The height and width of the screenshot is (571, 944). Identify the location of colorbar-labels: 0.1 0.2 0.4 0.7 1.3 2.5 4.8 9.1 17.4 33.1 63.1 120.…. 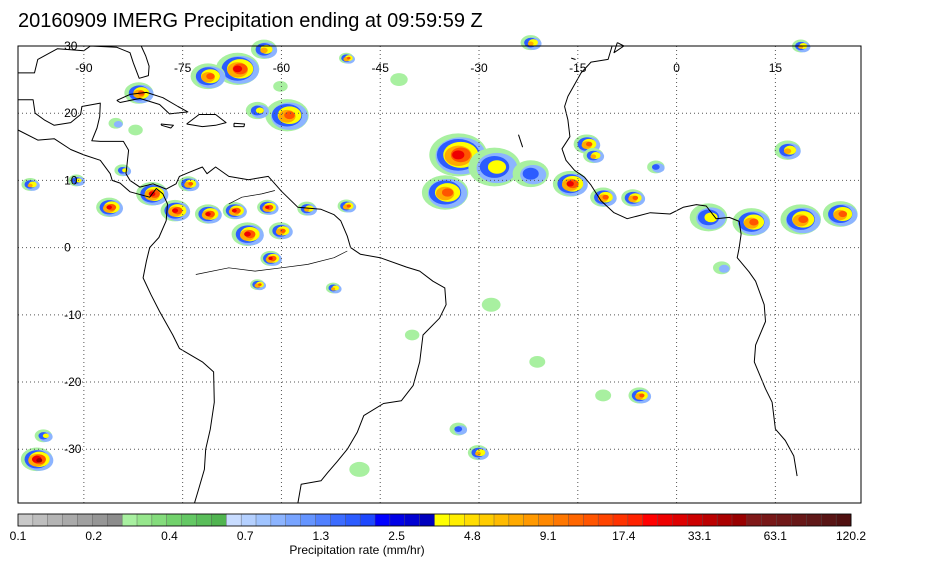
(438, 536).